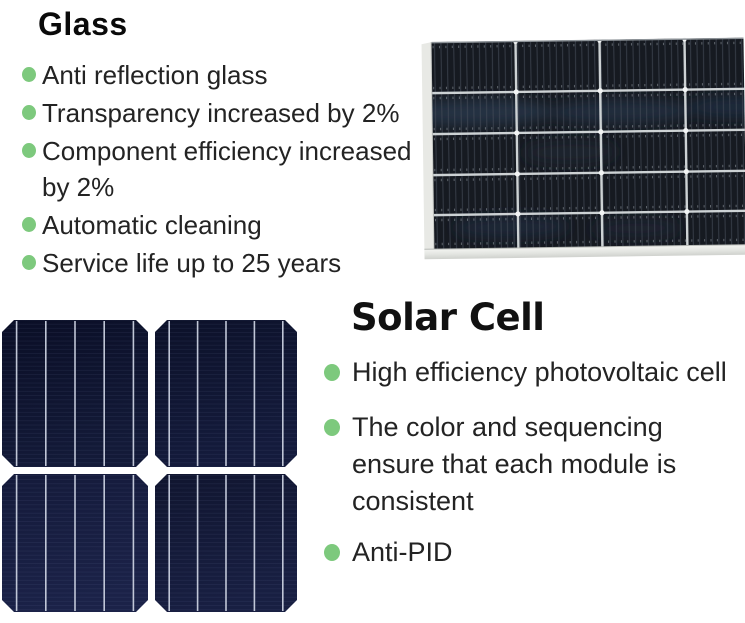 Image resolution: width=745 pixels, height=623 pixels. I want to click on list-item: Anti reflection glass, so click(221, 75).